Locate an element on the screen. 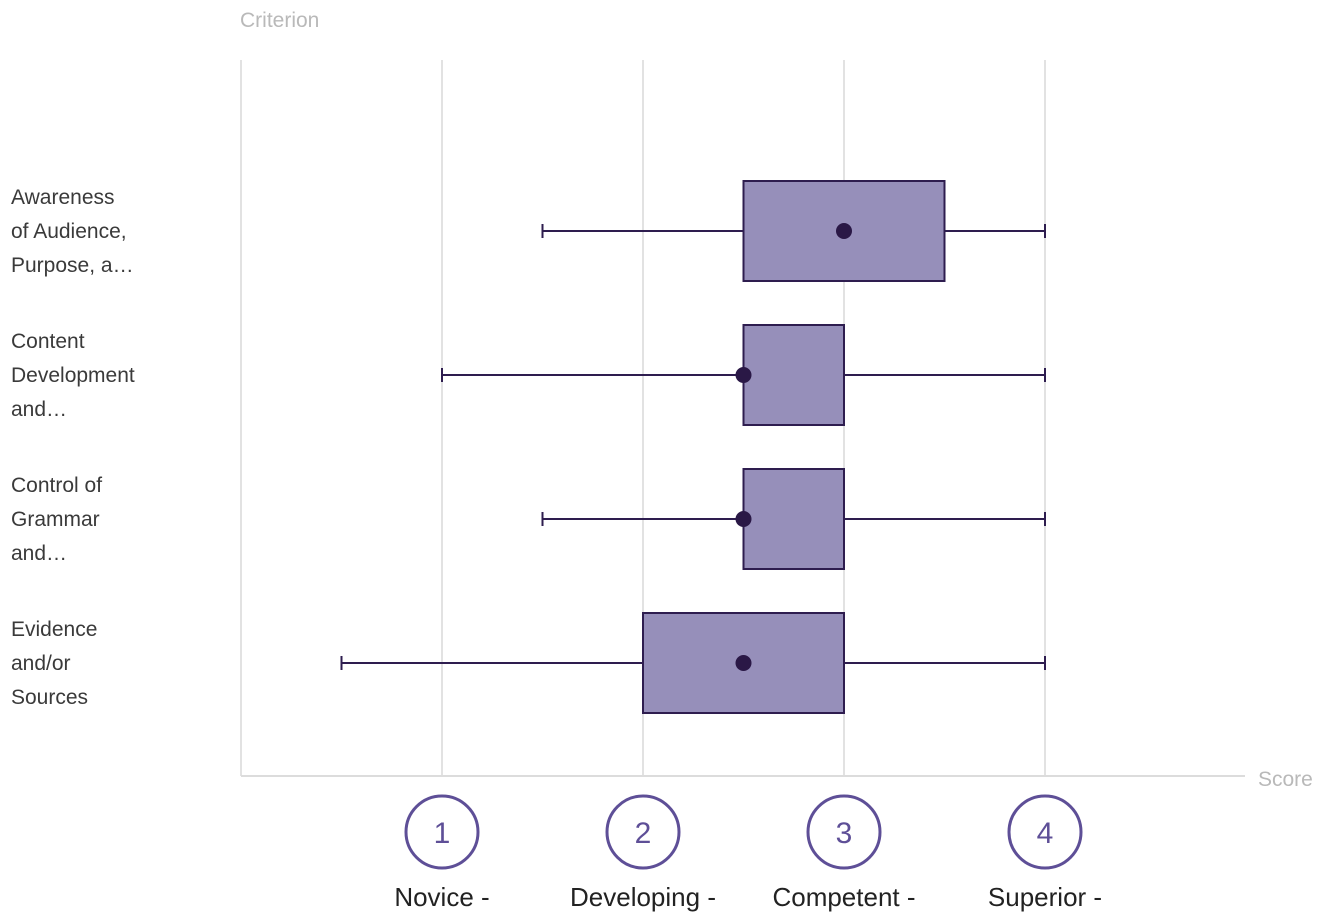  x-axis-title: Score is located at coordinates (1285, 779).